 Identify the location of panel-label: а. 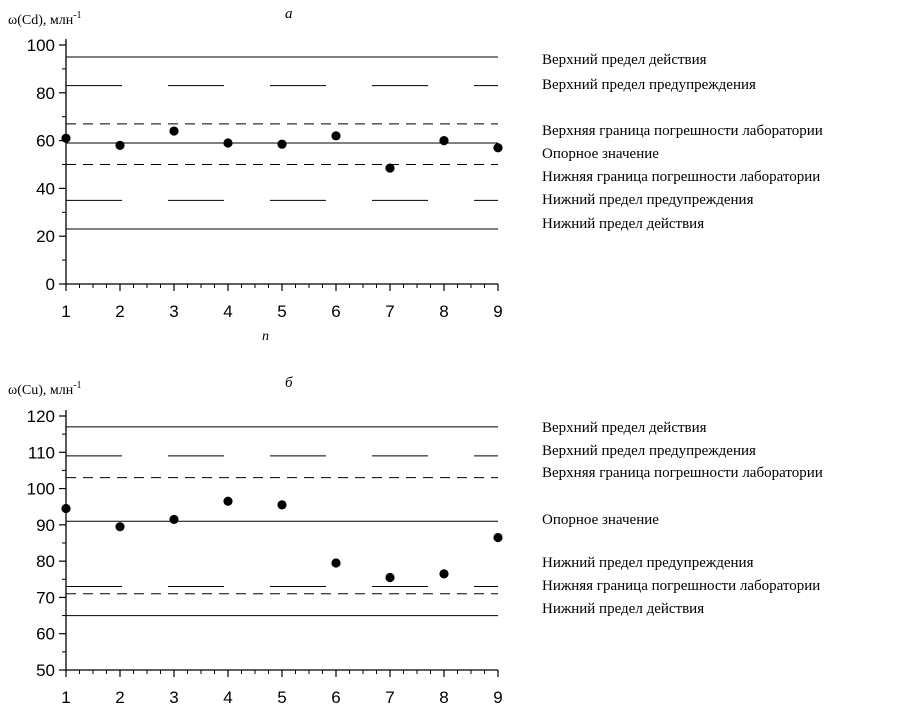
(289, 14).